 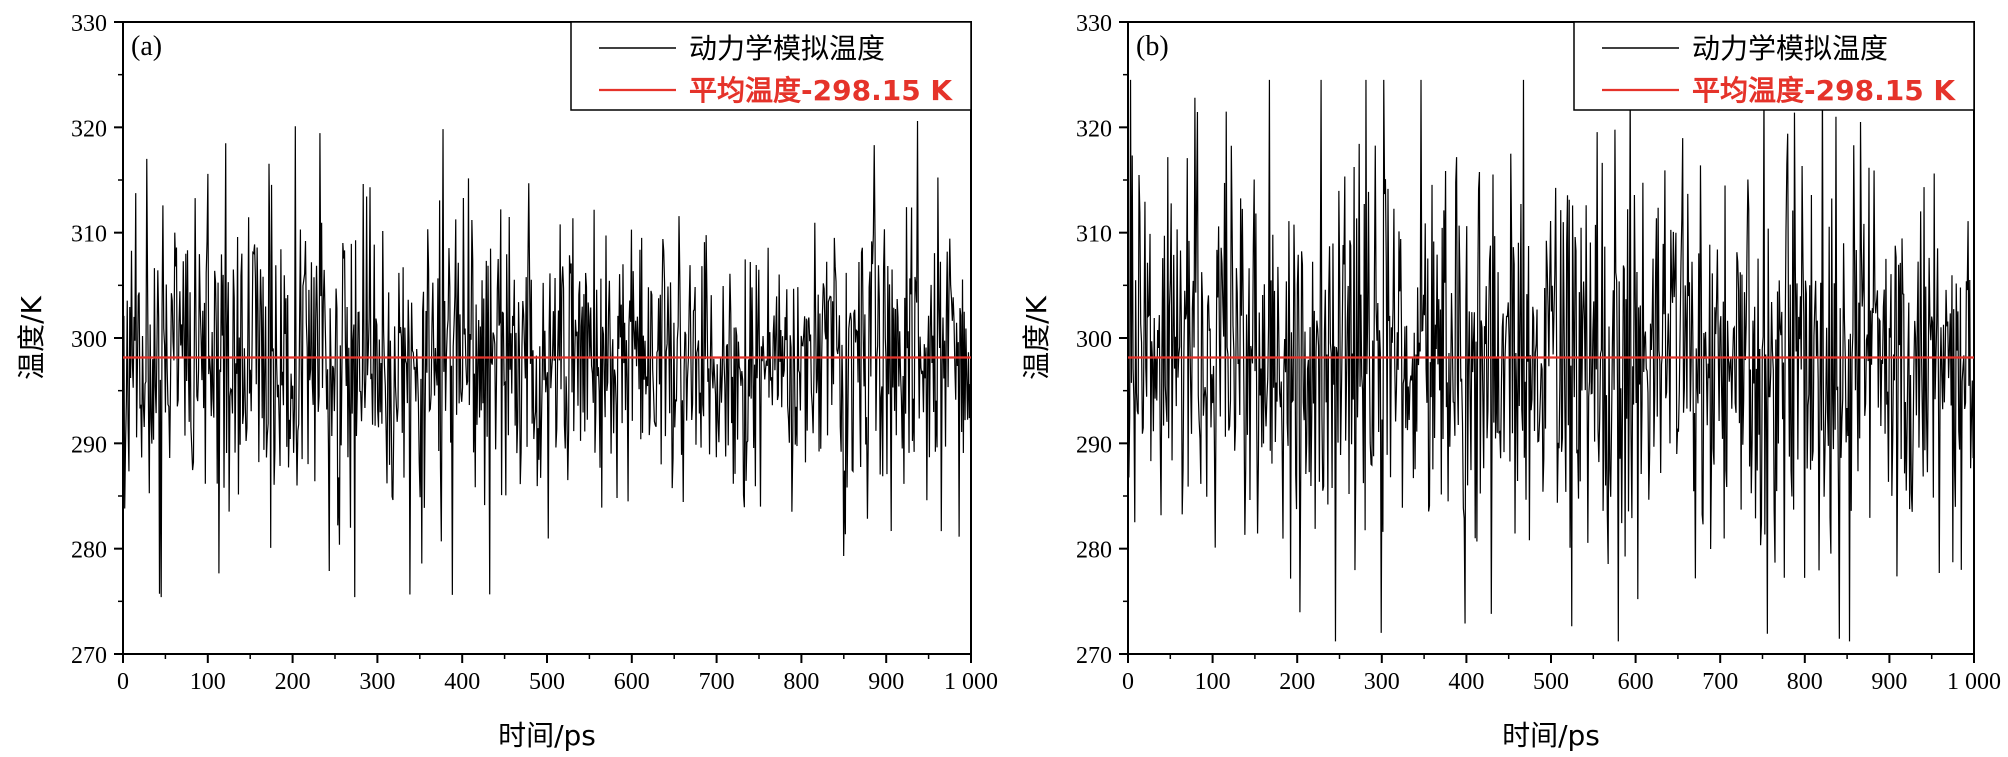 I want to click on panel-label: (a), so click(x=146, y=46).